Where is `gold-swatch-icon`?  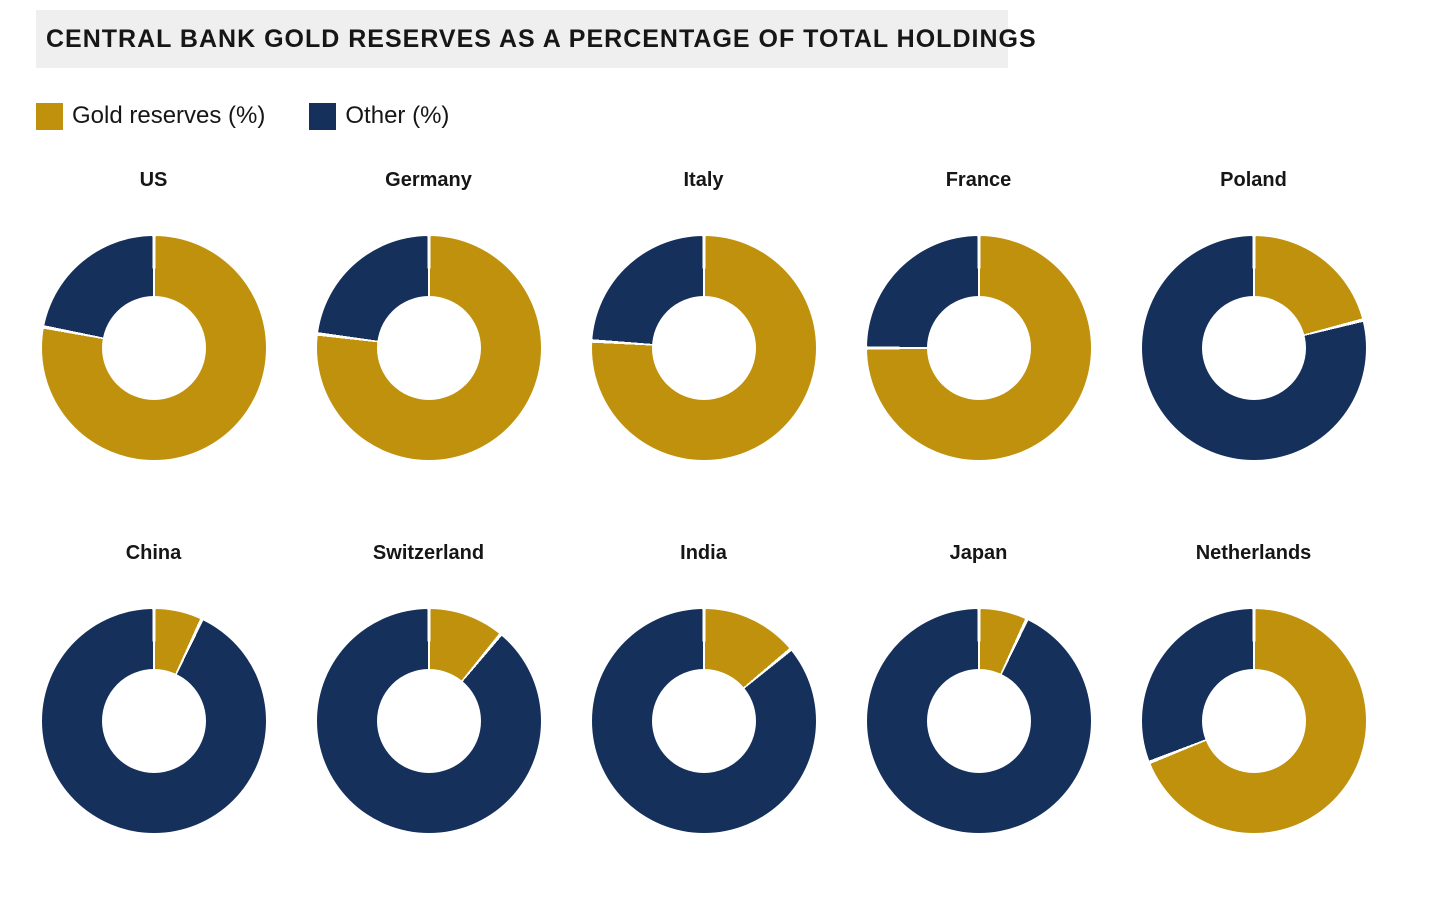
gold-swatch-icon is located at coordinates (49, 116).